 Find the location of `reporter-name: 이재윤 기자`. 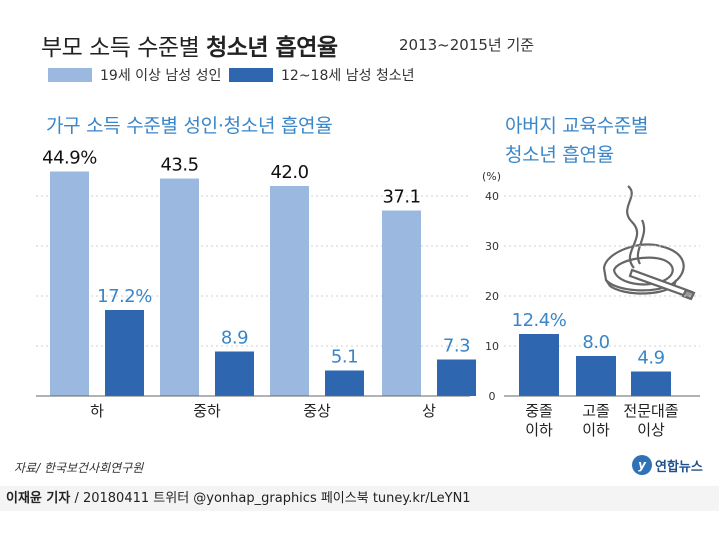

reporter-name: 이재윤 기자 is located at coordinates (38, 498).